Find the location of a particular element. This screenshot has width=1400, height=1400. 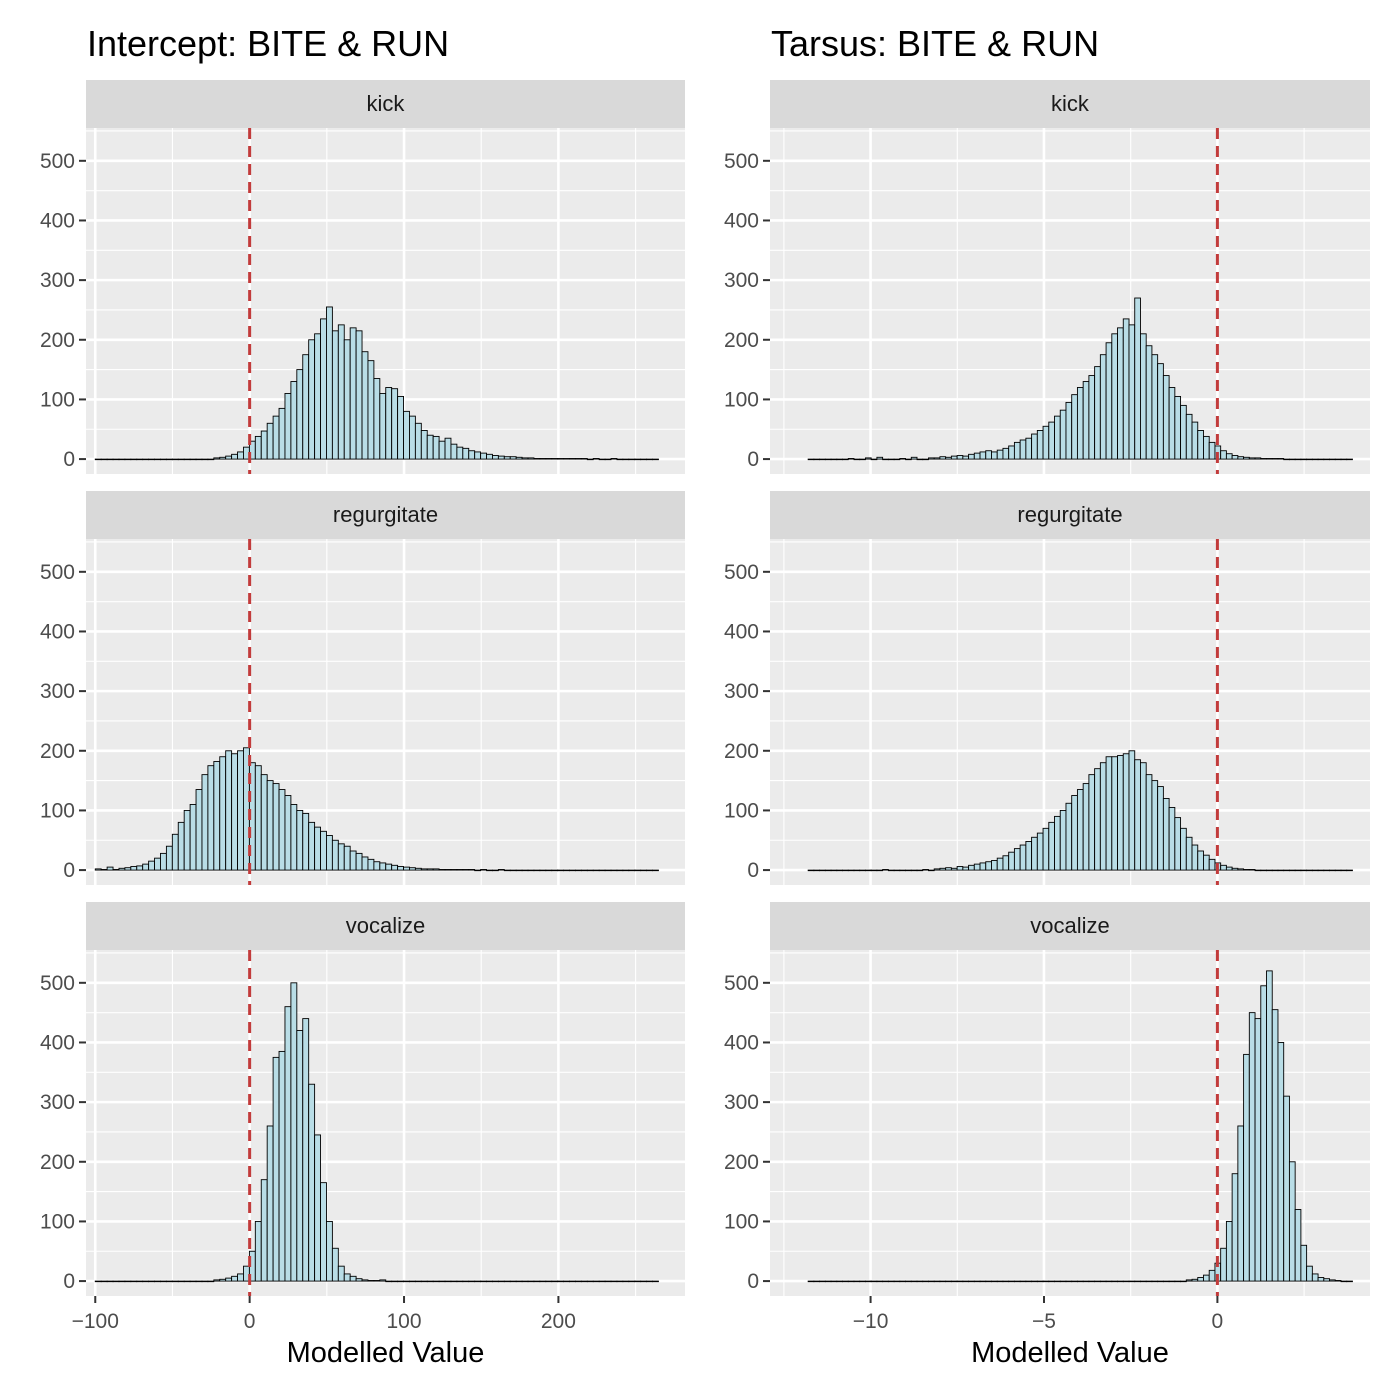

strip-label: kick is located at coordinates (1070, 103).